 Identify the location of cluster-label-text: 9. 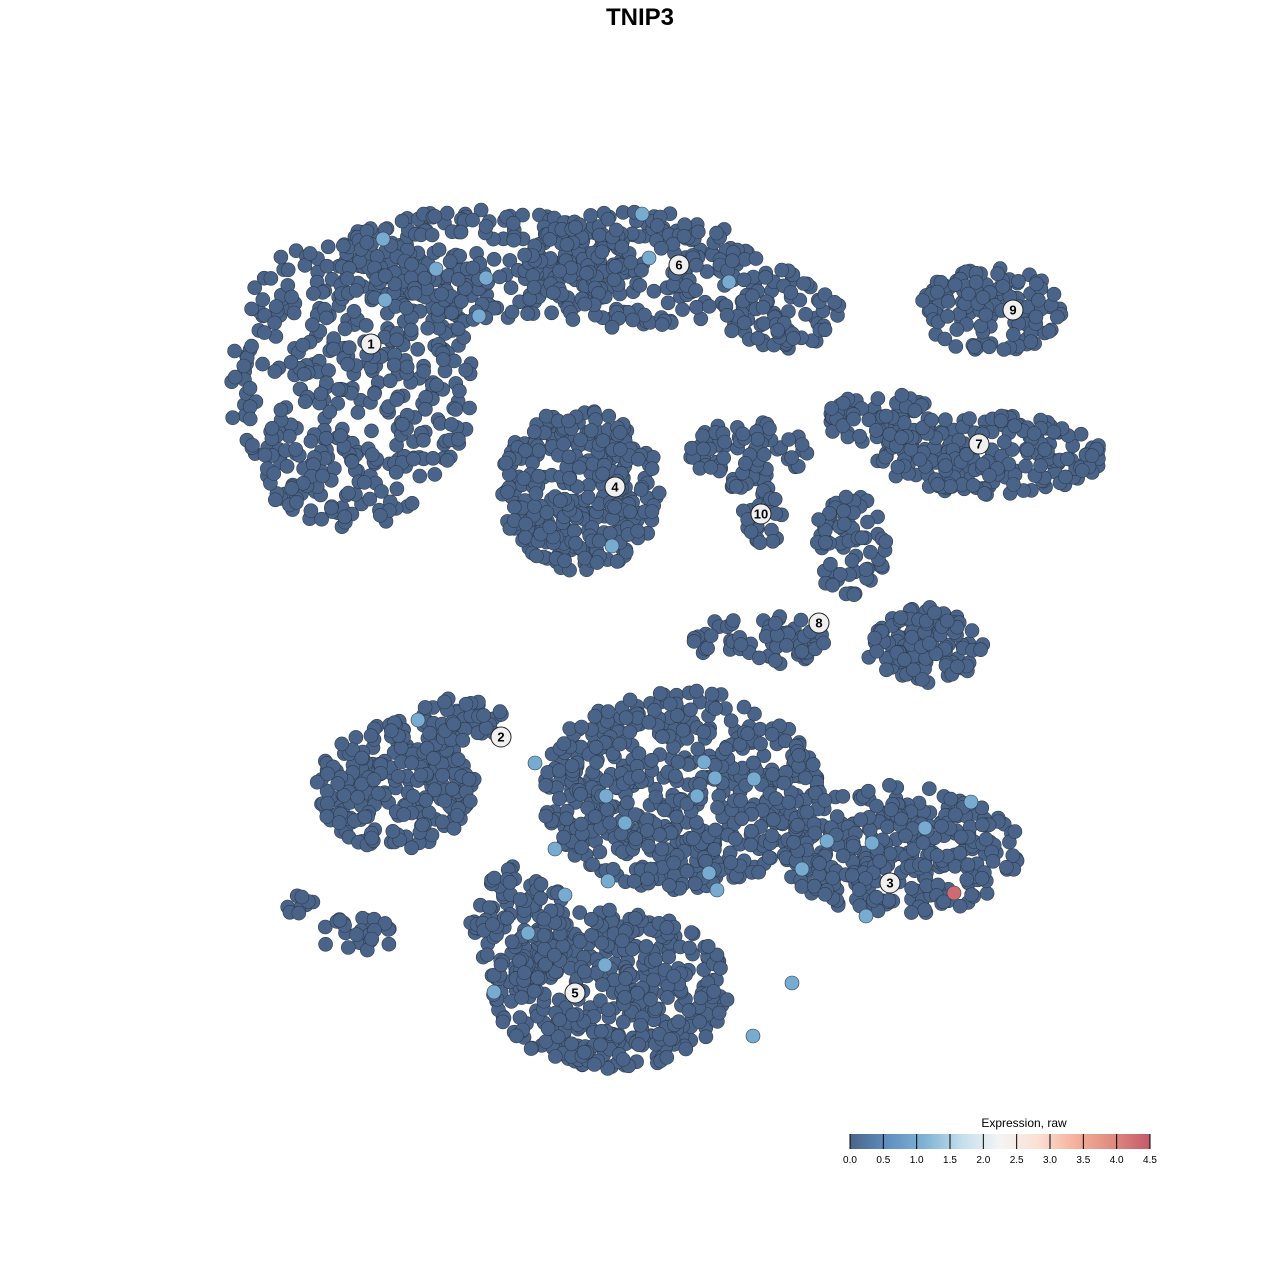
(1012, 310).